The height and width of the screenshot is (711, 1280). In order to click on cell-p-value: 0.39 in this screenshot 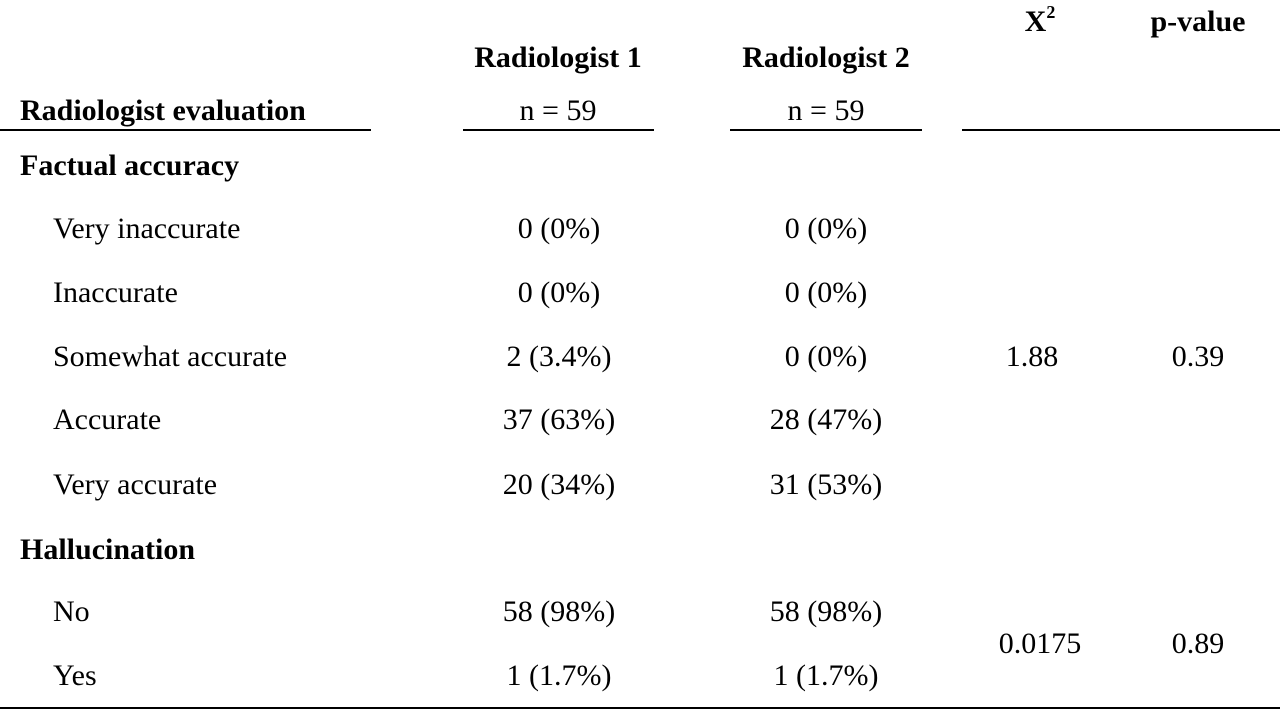, I will do `click(1198, 356)`.